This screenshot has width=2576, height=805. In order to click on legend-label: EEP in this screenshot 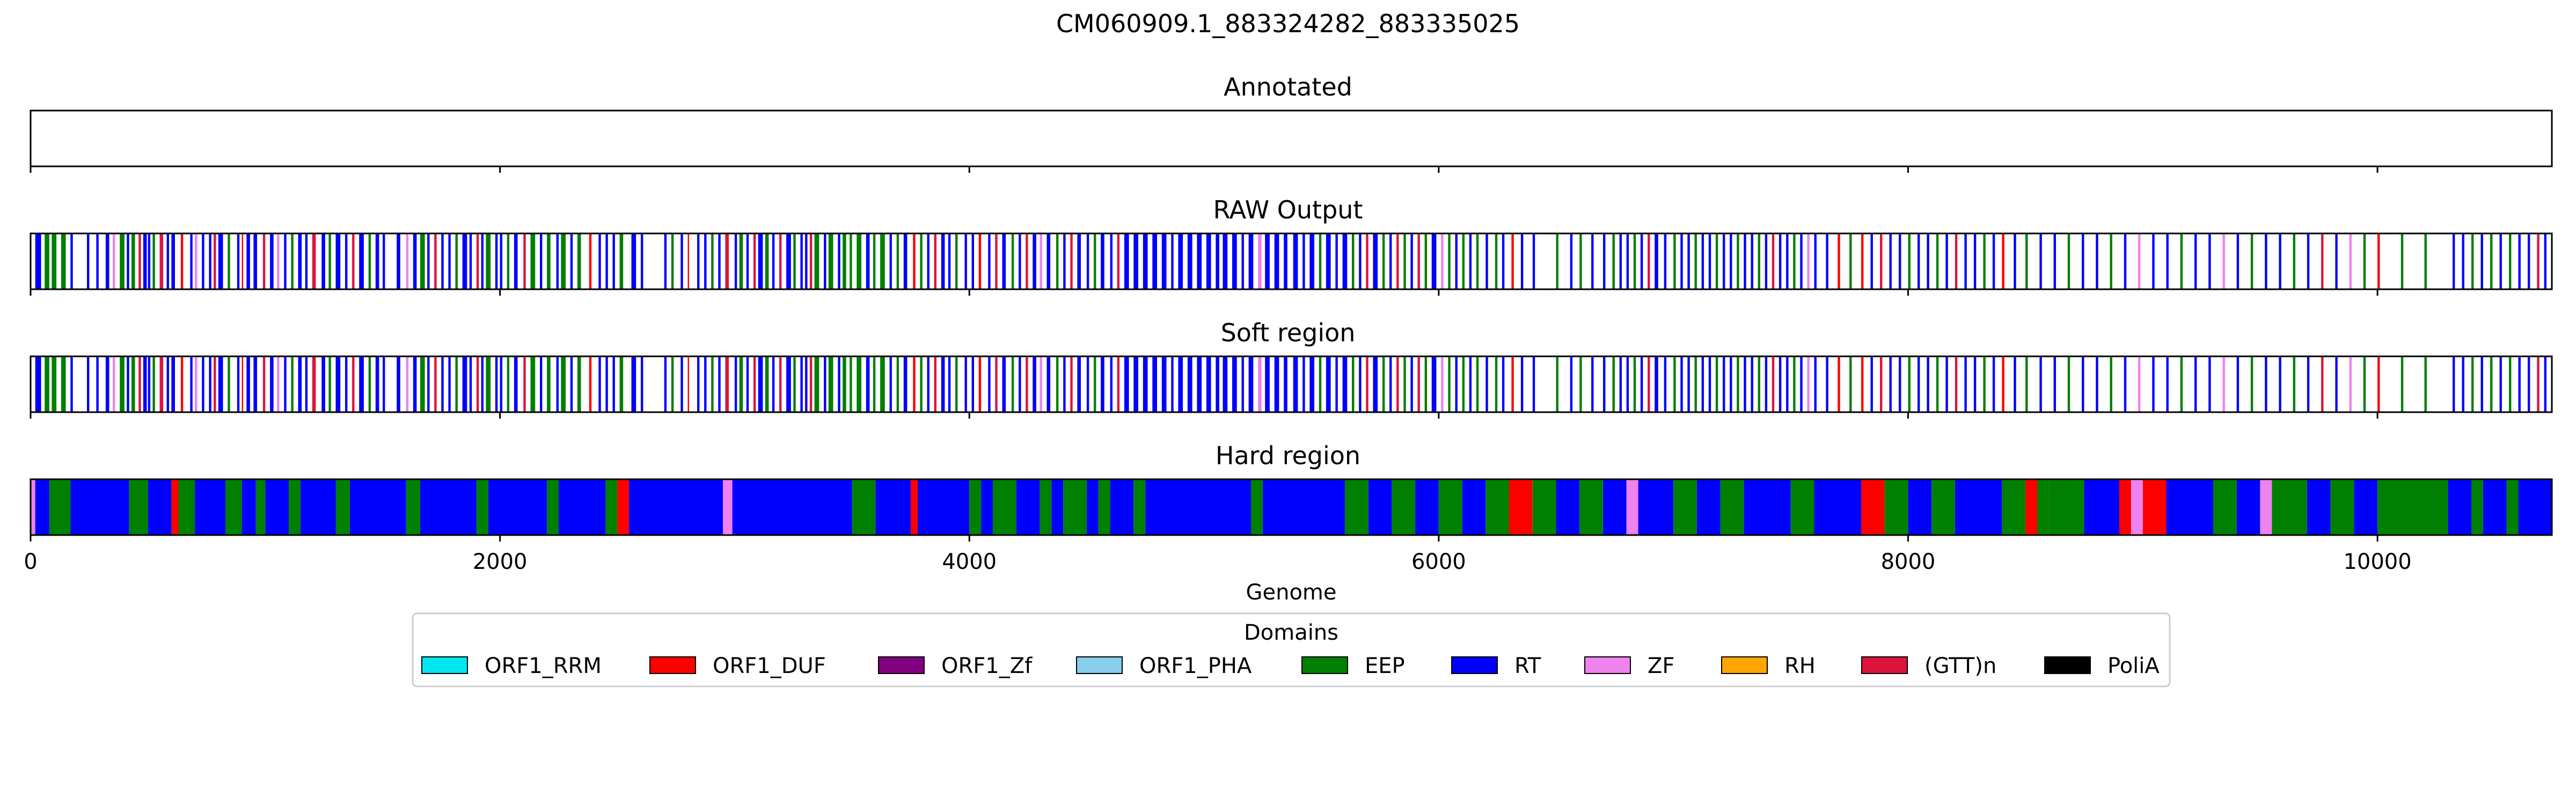, I will do `click(1385, 666)`.